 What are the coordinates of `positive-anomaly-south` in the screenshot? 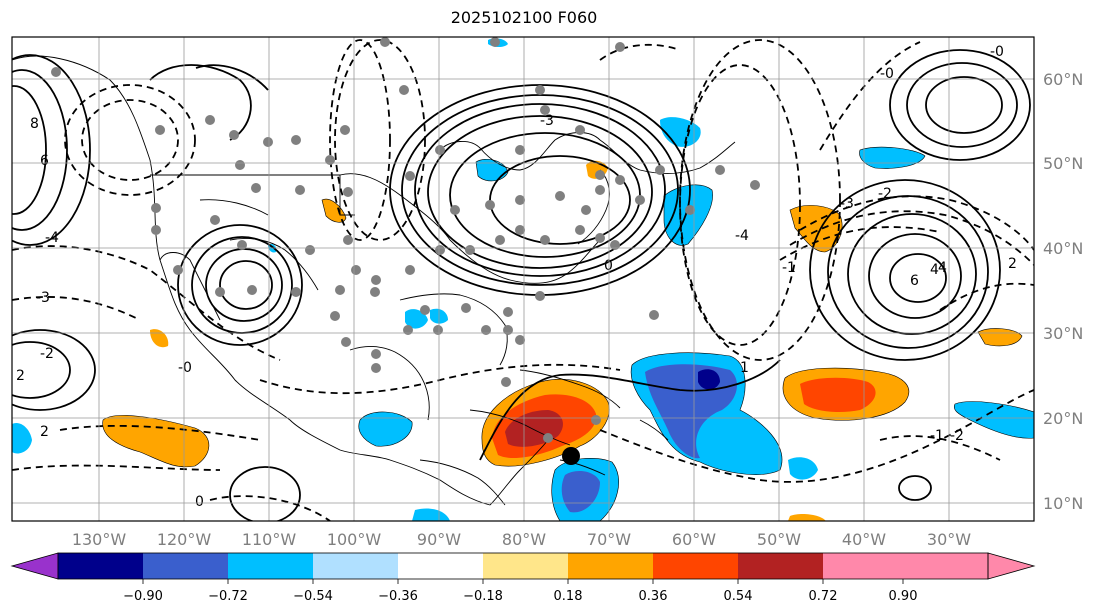 It's located at (807, 517).